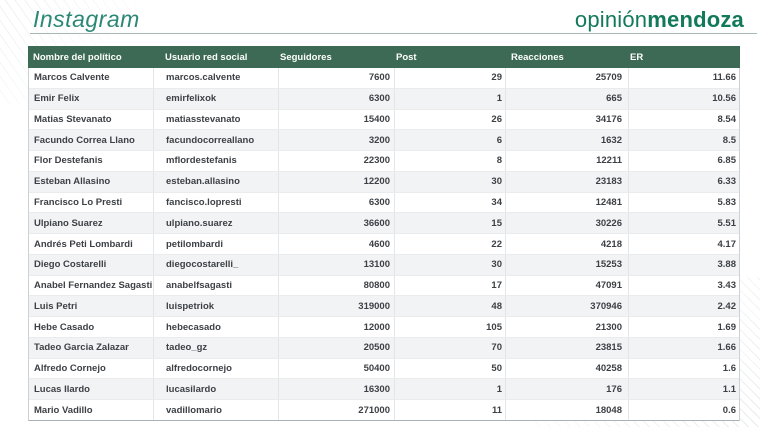 The image size is (760, 427). I want to click on reacciones-cell: 30226, so click(567, 223).